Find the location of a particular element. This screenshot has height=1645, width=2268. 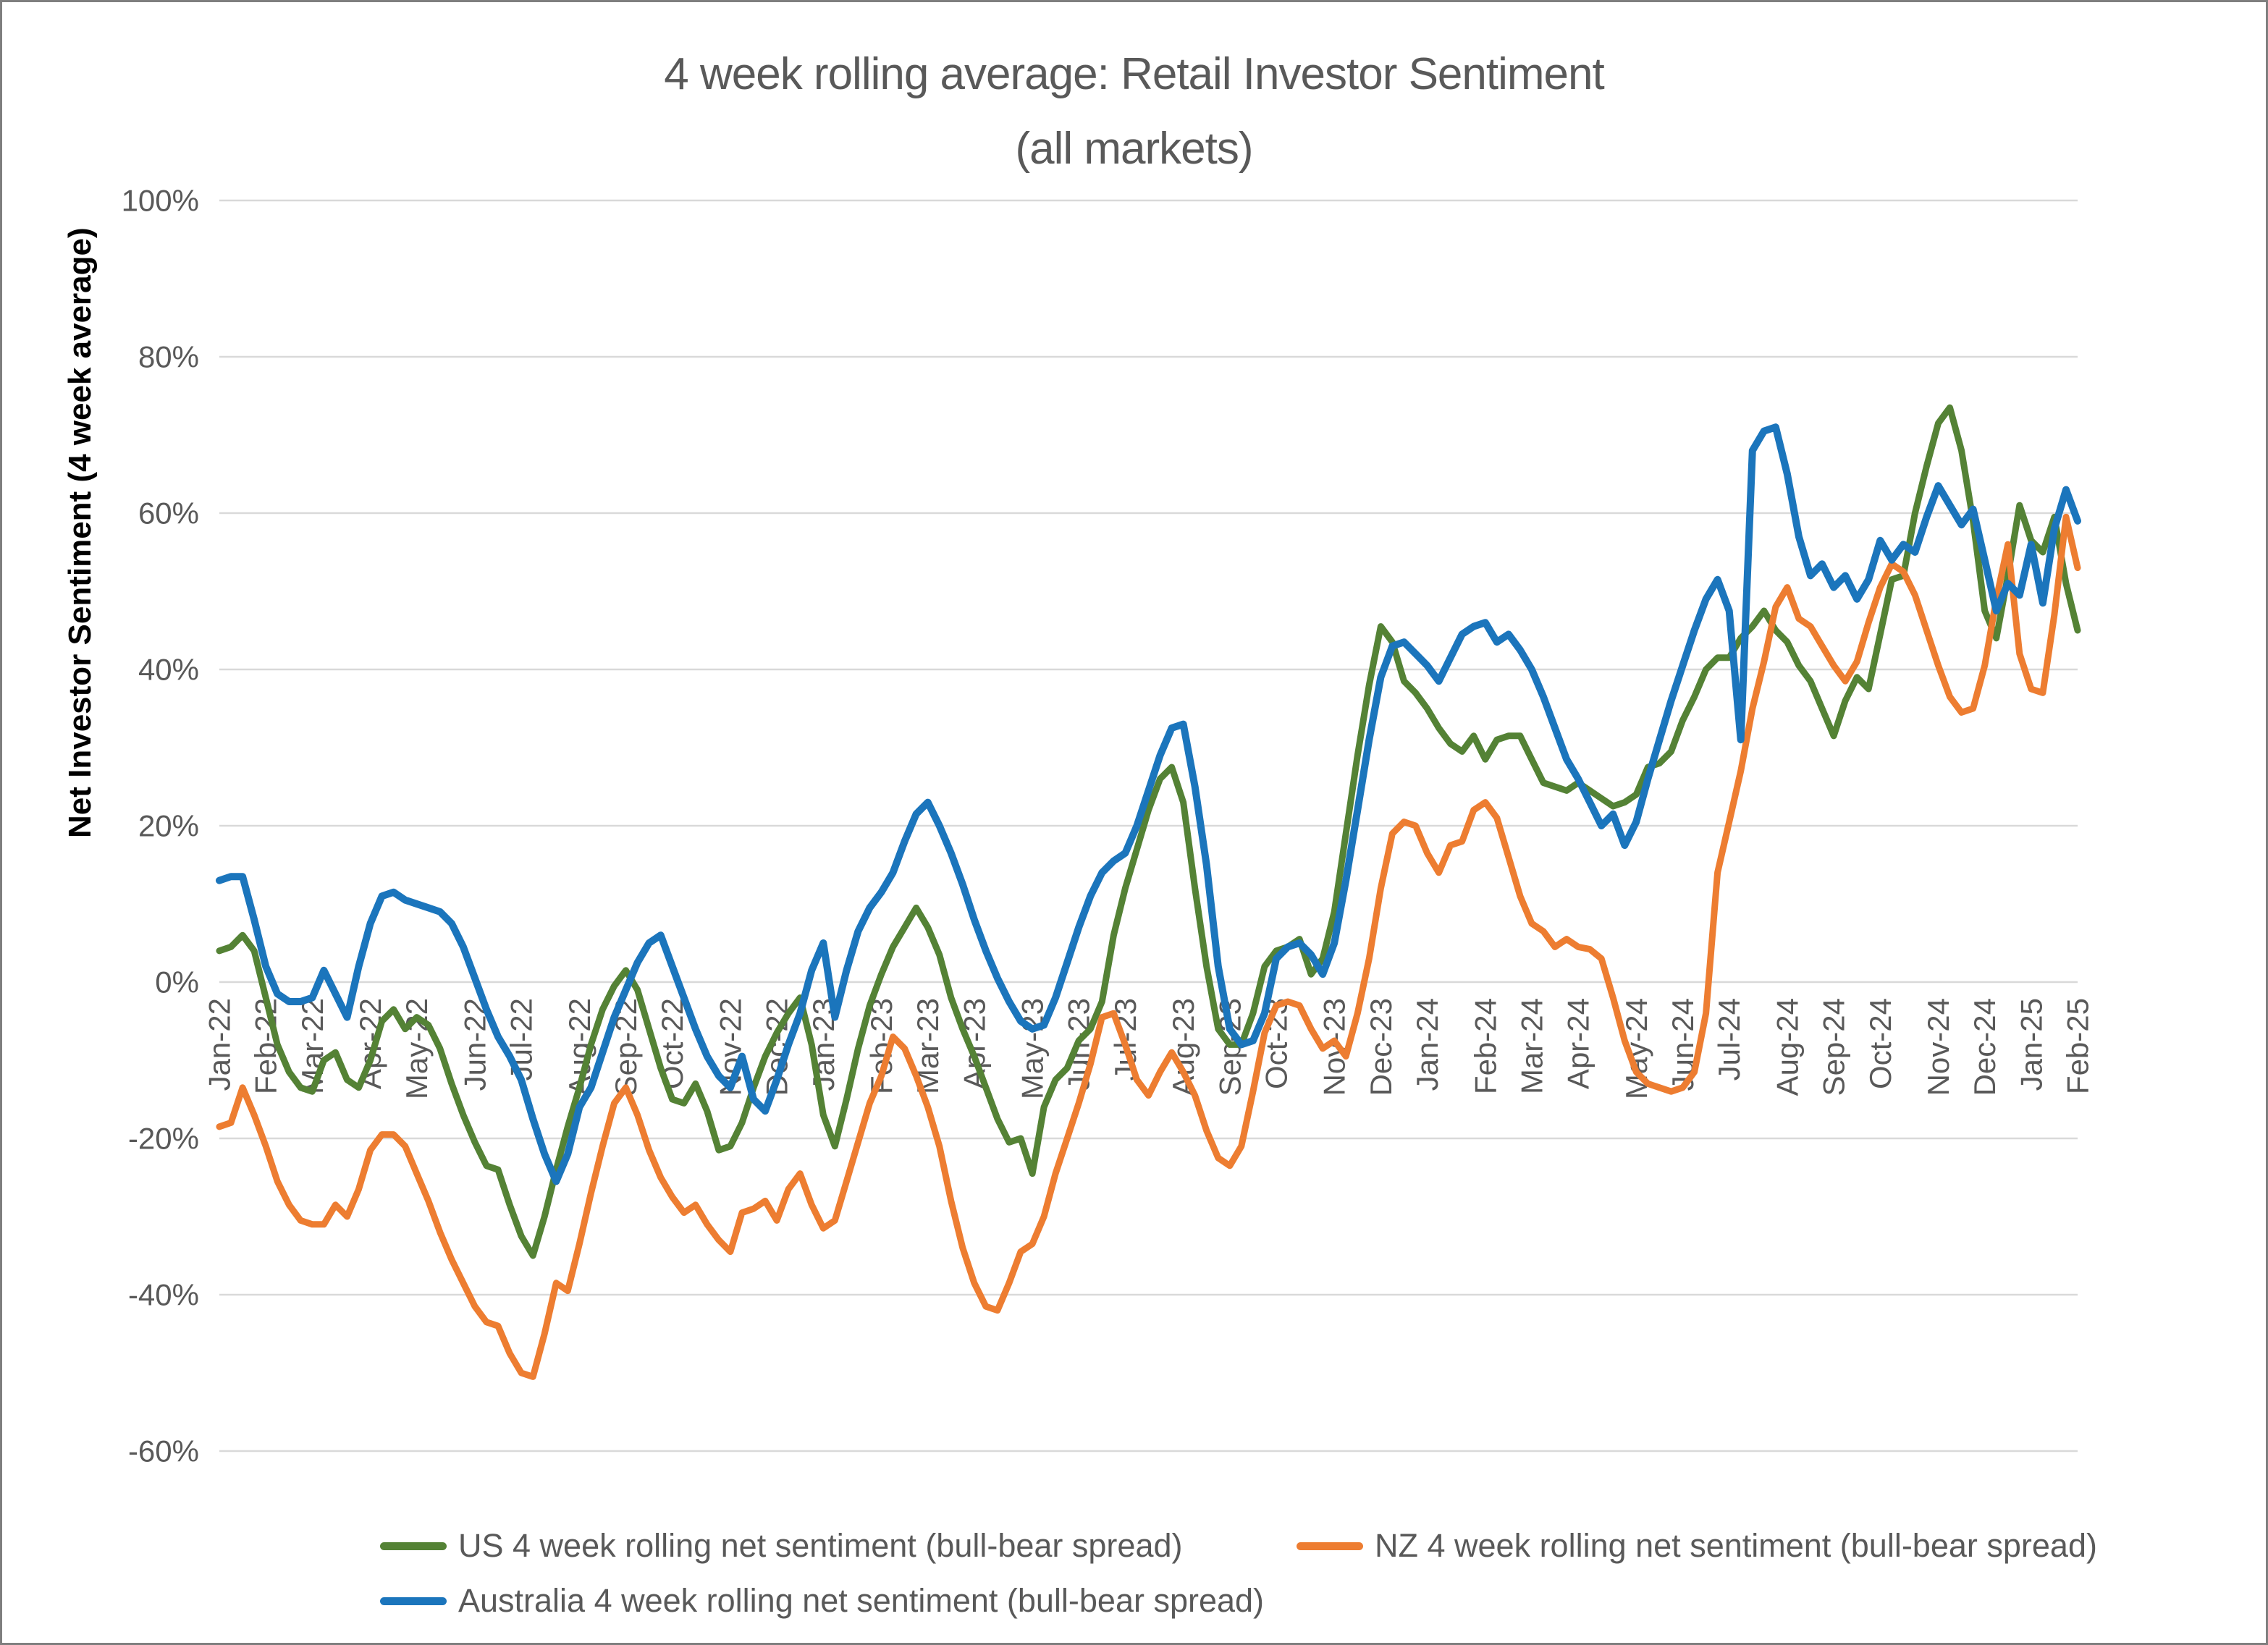

x-tick-label-Aug-23: Aug-23 is located at coordinates (1183, 1047).